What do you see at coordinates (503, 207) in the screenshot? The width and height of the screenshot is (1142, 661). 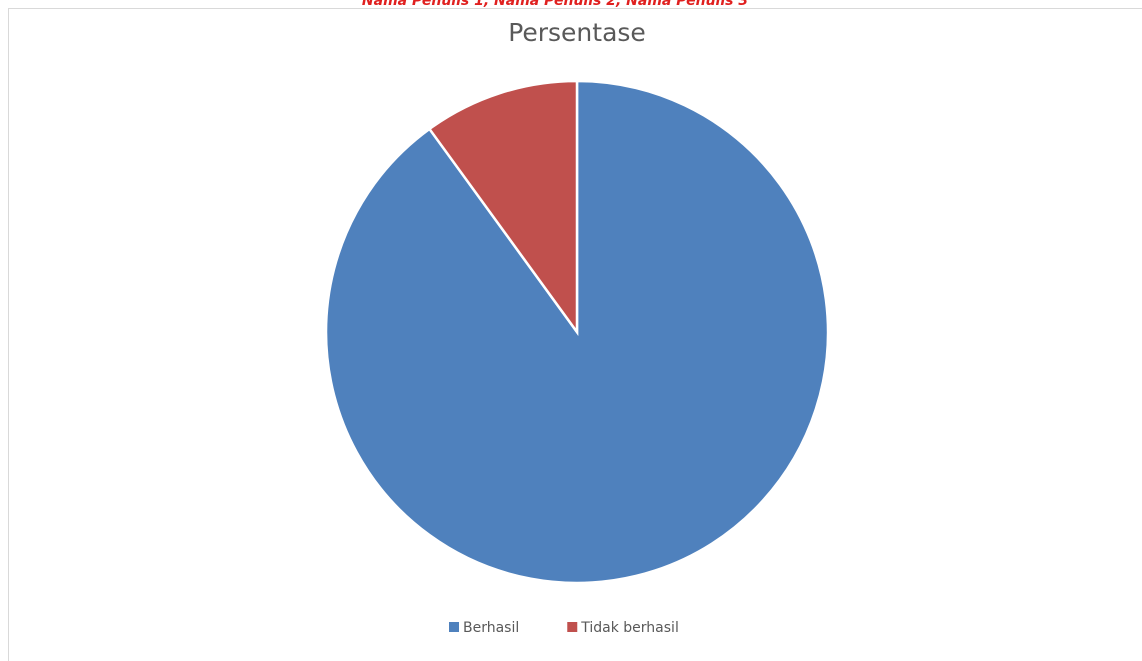 I see `pie-slice` at bounding box center [503, 207].